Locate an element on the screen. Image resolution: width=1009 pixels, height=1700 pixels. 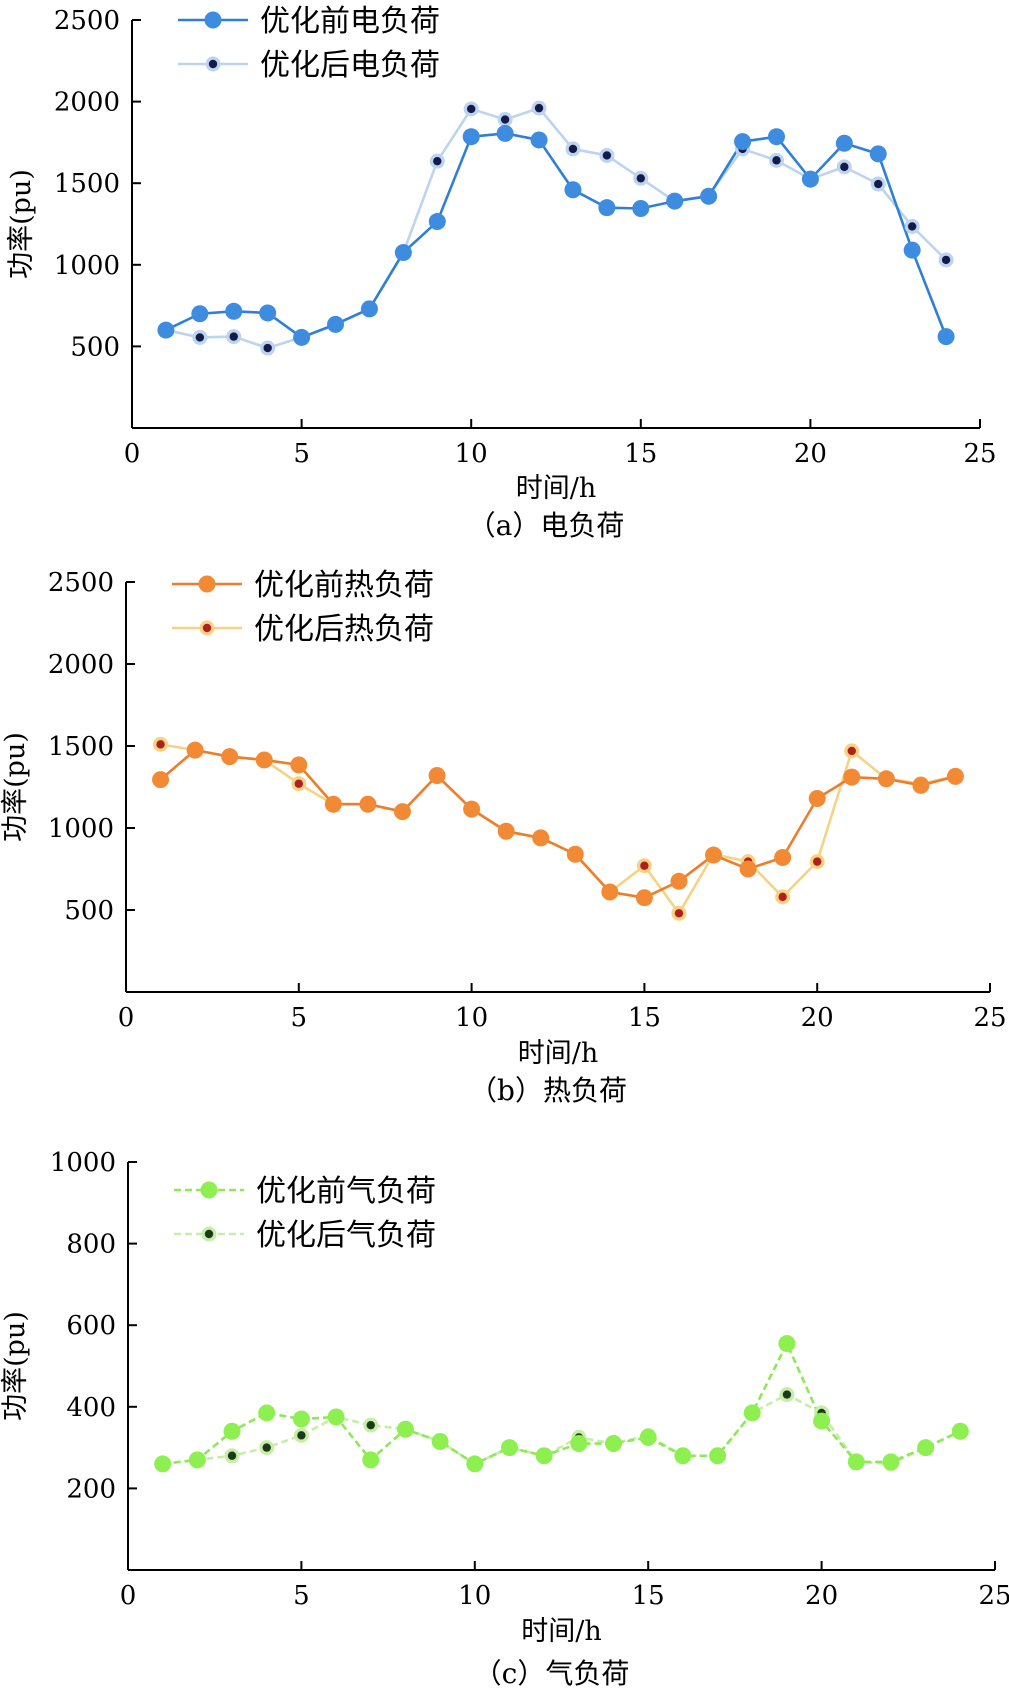
legend-label: 优化前电负荷 is located at coordinates (350, 21).